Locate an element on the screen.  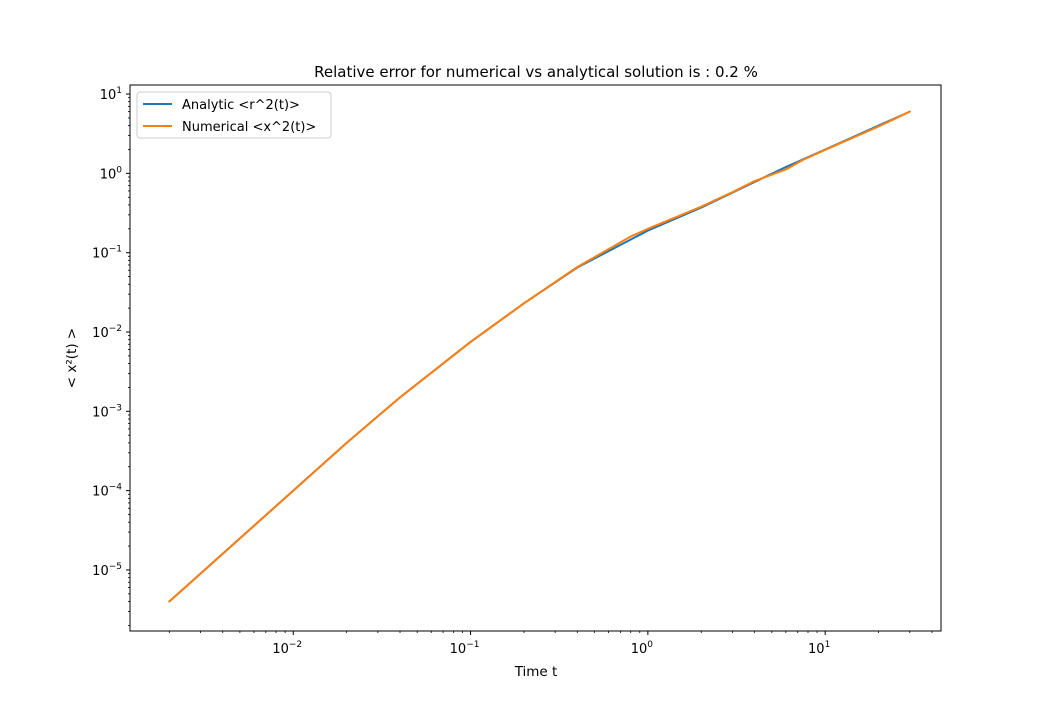
legend: Analytic <r^2(t)> Numerical <x^2(t)> is located at coordinates (234, 115).